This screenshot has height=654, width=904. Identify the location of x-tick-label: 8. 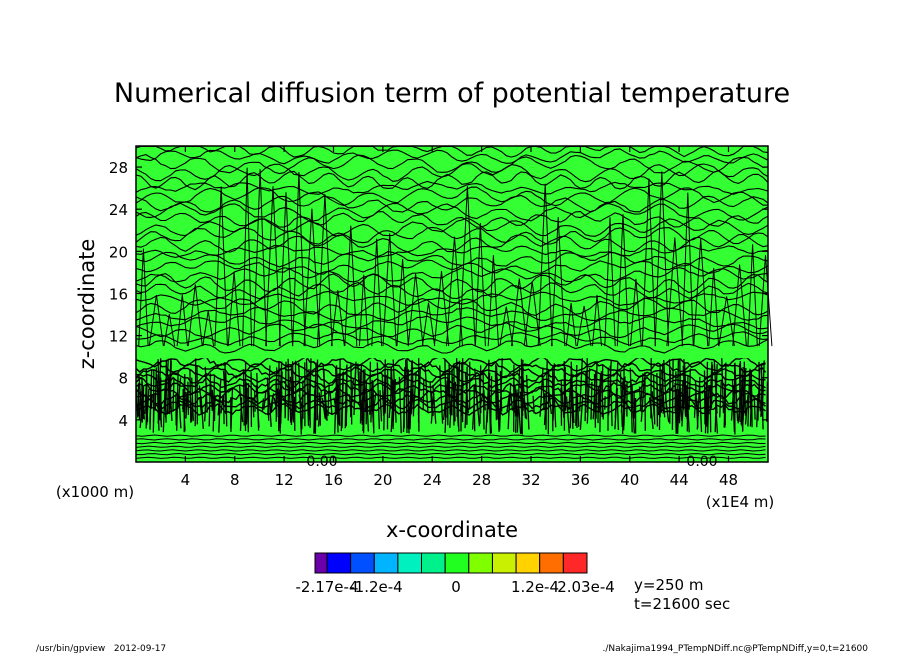
(235, 480).